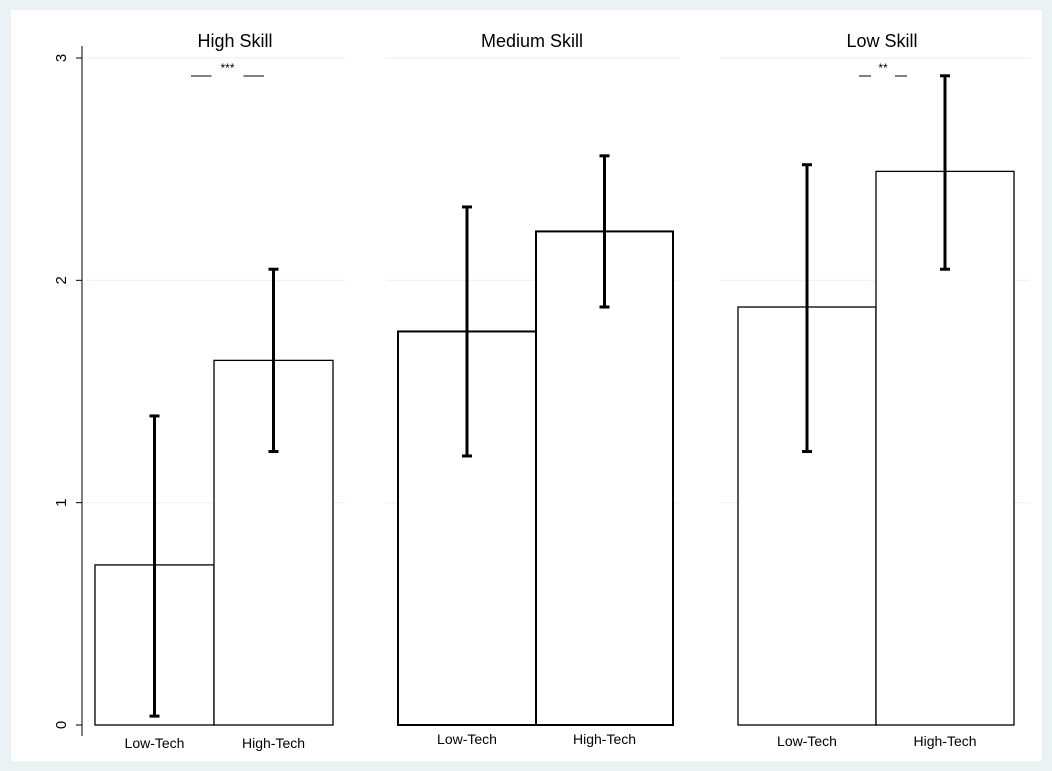 Image resolution: width=1052 pixels, height=771 pixels. What do you see at coordinates (883, 68) in the screenshot?
I see `significance-label: **` at bounding box center [883, 68].